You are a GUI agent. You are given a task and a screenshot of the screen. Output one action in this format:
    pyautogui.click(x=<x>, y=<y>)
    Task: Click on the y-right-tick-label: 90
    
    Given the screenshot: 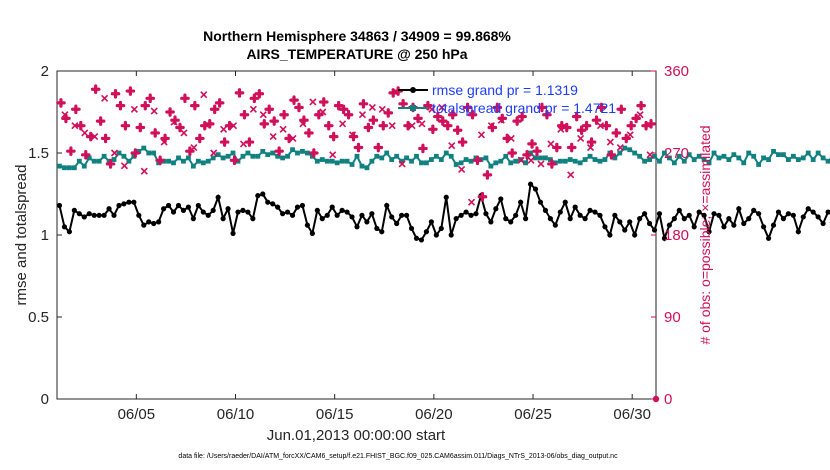 What is the action you would take?
    pyautogui.click(x=672, y=317)
    